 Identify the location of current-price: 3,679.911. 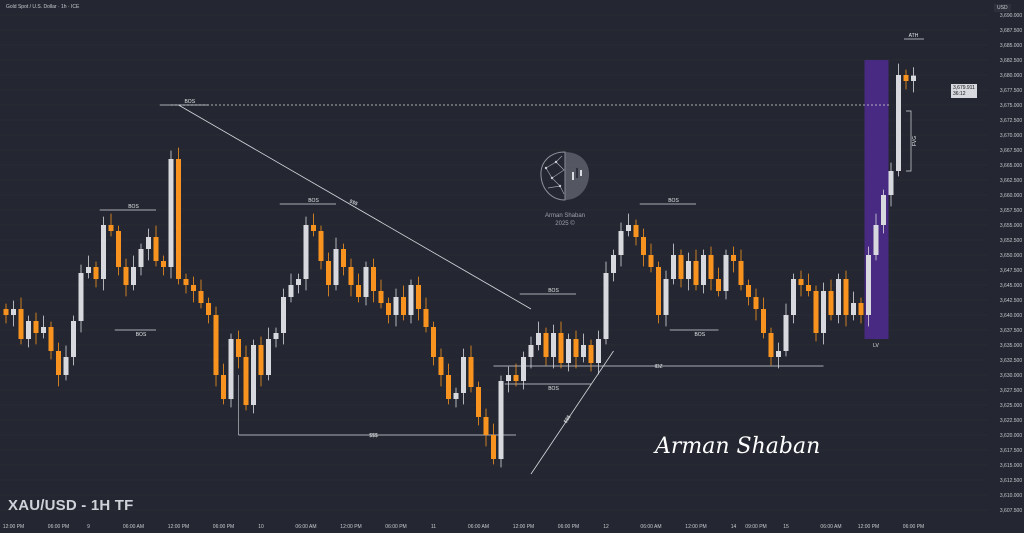
(964, 88).